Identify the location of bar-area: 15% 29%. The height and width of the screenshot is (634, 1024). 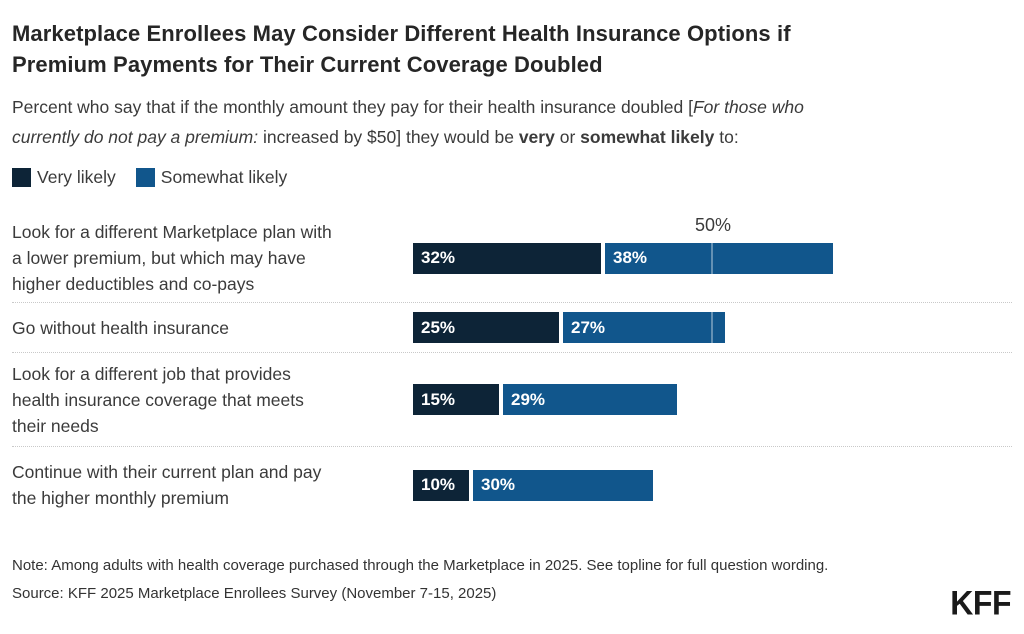
(712, 399).